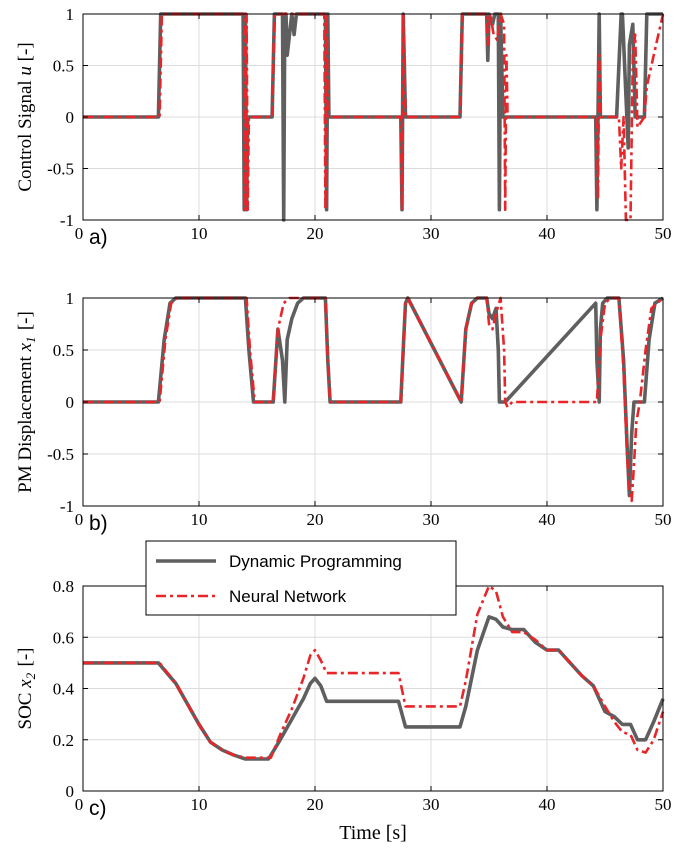 This screenshot has height=858, width=677. I want to click on legend-entry: Dynamic Programming, so click(315, 561).